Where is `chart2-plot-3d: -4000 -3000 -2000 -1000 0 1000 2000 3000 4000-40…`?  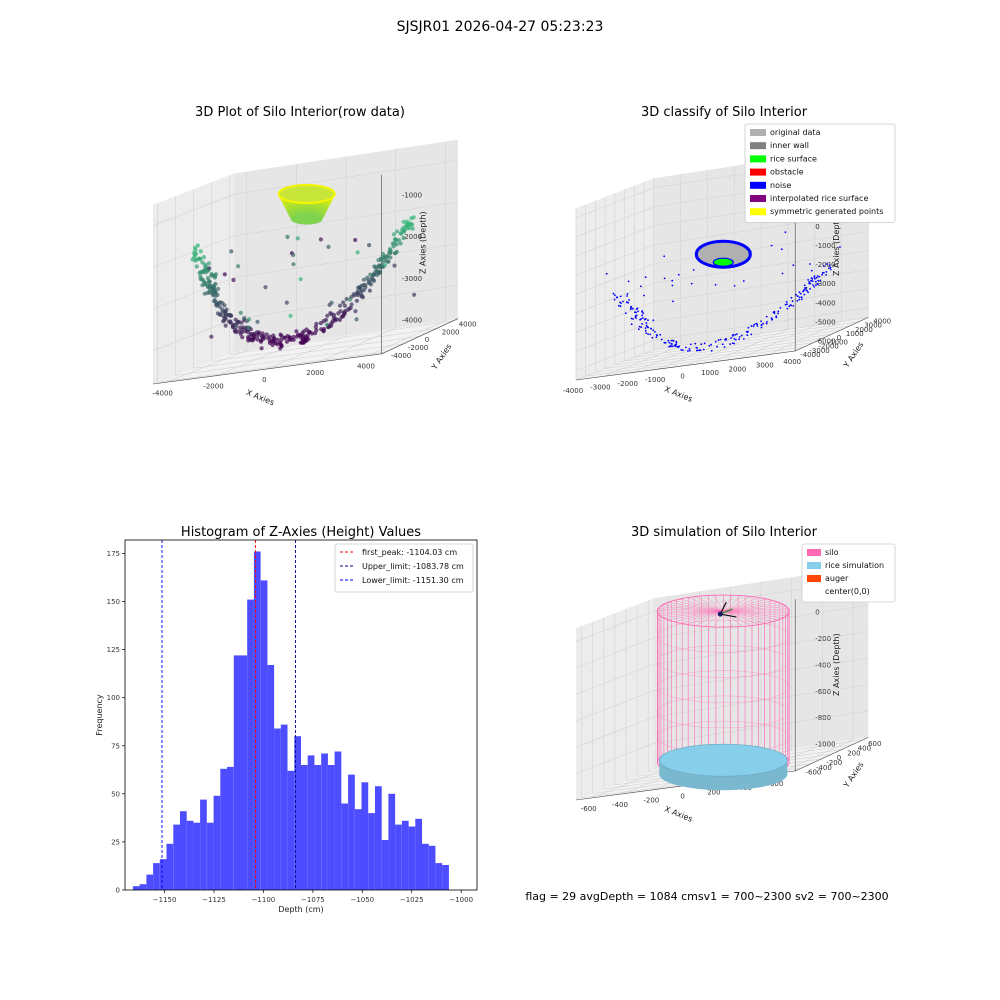 chart2-plot-3d: -4000 -3000 -2000 -1000 0 1000 2000 3000 4000-40… is located at coordinates (729, 263).